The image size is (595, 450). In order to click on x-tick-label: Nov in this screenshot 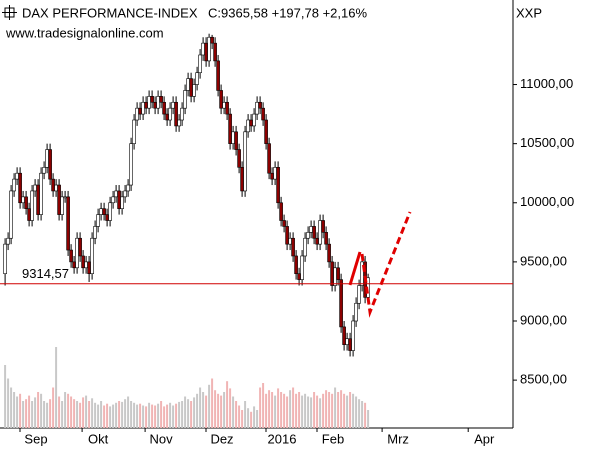, I will do `click(162, 438)`.